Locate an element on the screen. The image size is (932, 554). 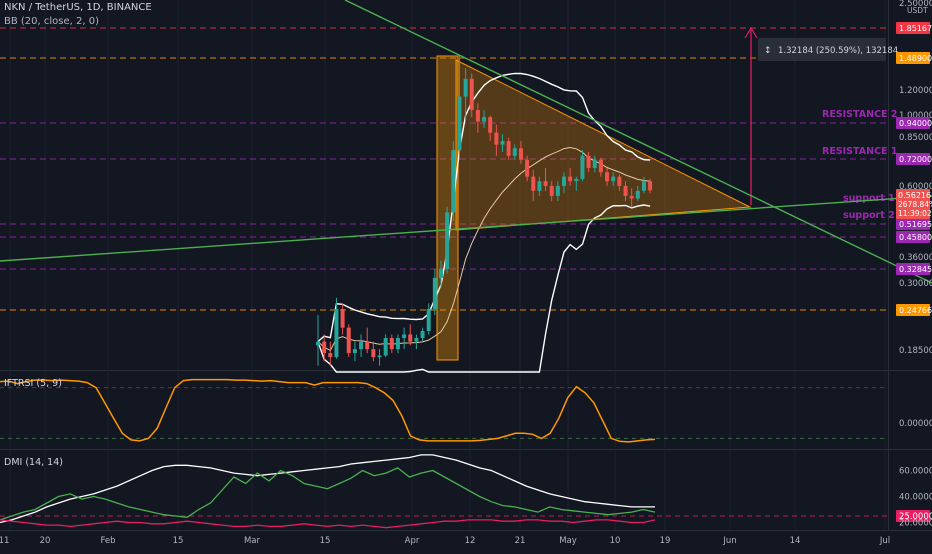
price-tick-4: 0.60000 is located at coordinates (915, 187).